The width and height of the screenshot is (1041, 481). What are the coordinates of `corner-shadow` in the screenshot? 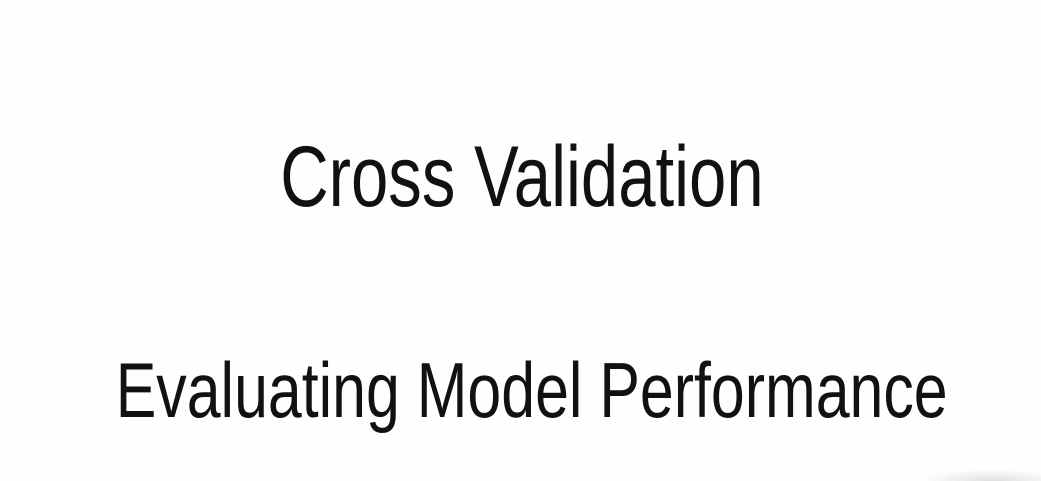 It's located at (981, 475).